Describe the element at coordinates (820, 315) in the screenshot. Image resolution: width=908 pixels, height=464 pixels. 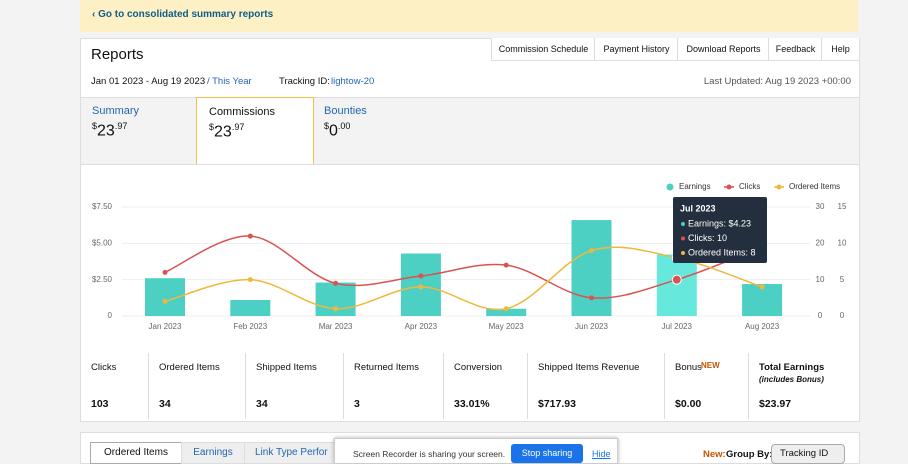
I see `y2-tick-label: 0` at that location.